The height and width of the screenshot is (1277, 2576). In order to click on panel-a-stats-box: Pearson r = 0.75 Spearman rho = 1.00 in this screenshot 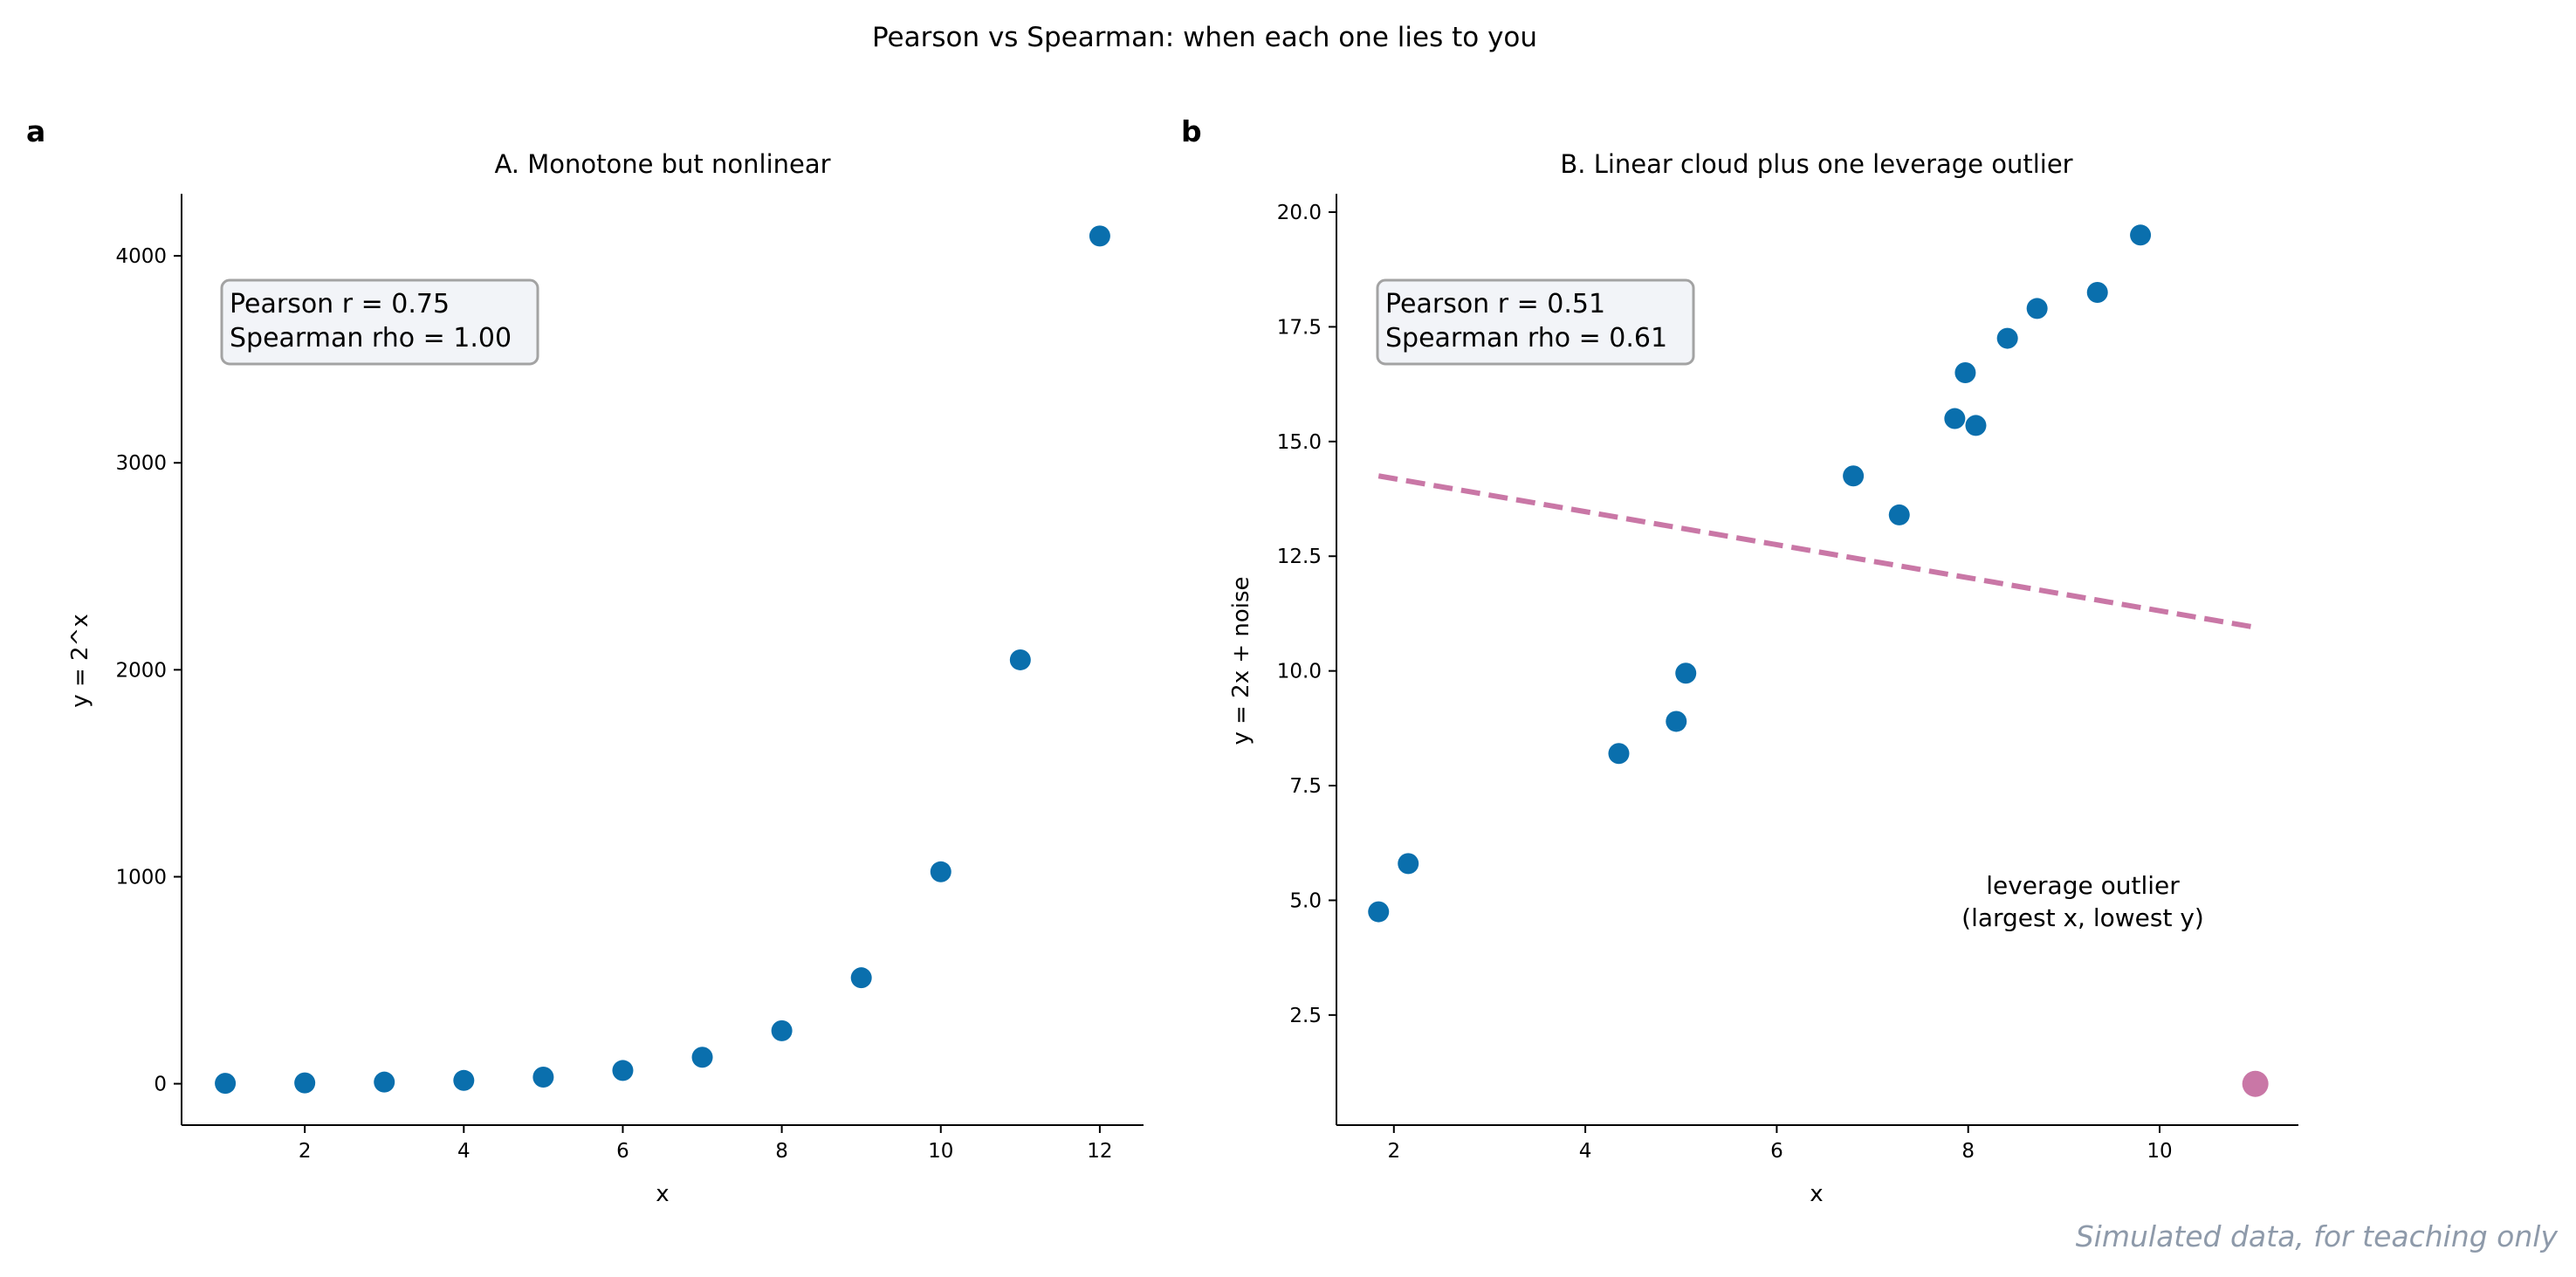, I will do `click(380, 322)`.